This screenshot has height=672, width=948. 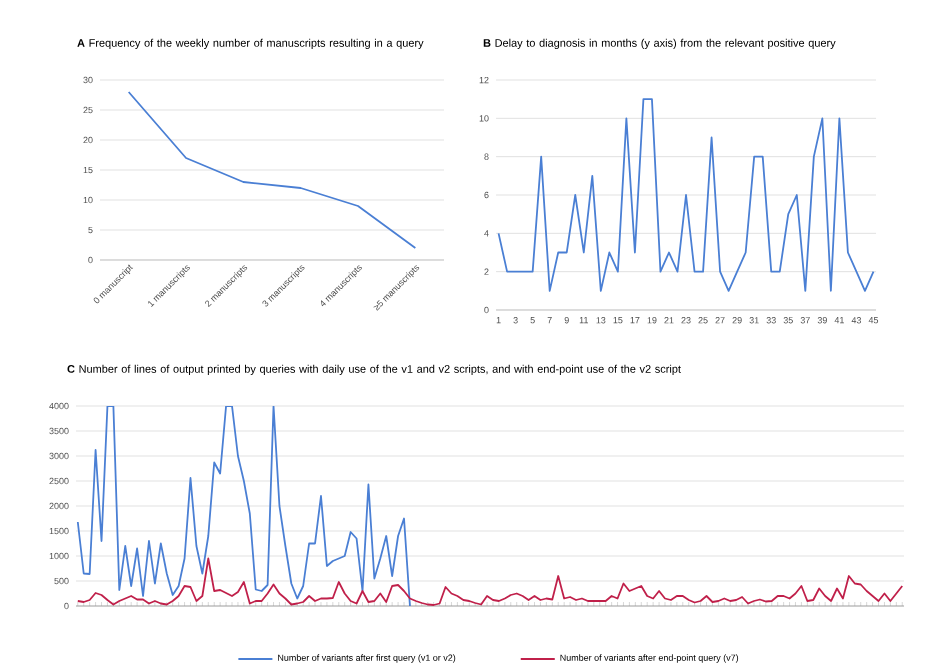 What do you see at coordinates (272, 170) in the screenshot?
I see `line-series` at bounding box center [272, 170].